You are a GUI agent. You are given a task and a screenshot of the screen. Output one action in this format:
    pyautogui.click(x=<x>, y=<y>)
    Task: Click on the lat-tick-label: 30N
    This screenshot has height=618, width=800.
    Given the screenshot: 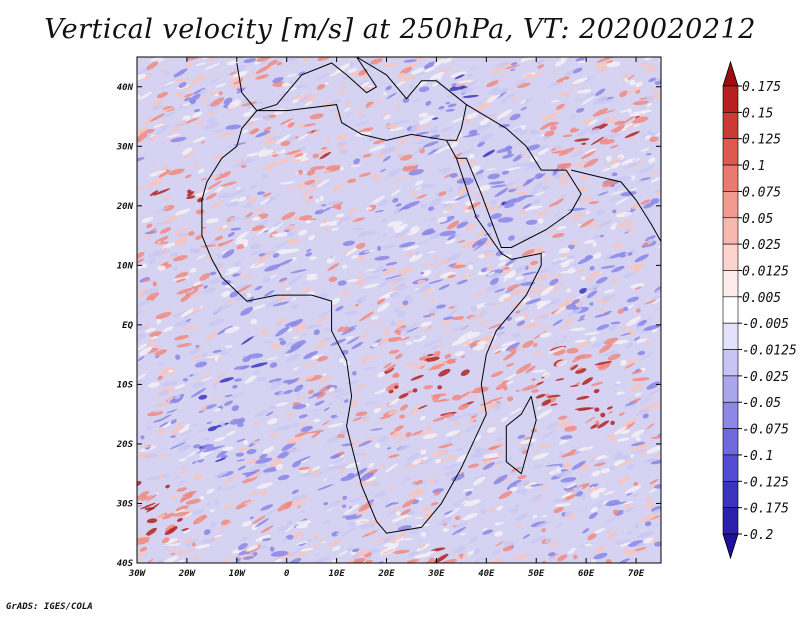 What is the action you would take?
    pyautogui.click(x=125, y=147)
    